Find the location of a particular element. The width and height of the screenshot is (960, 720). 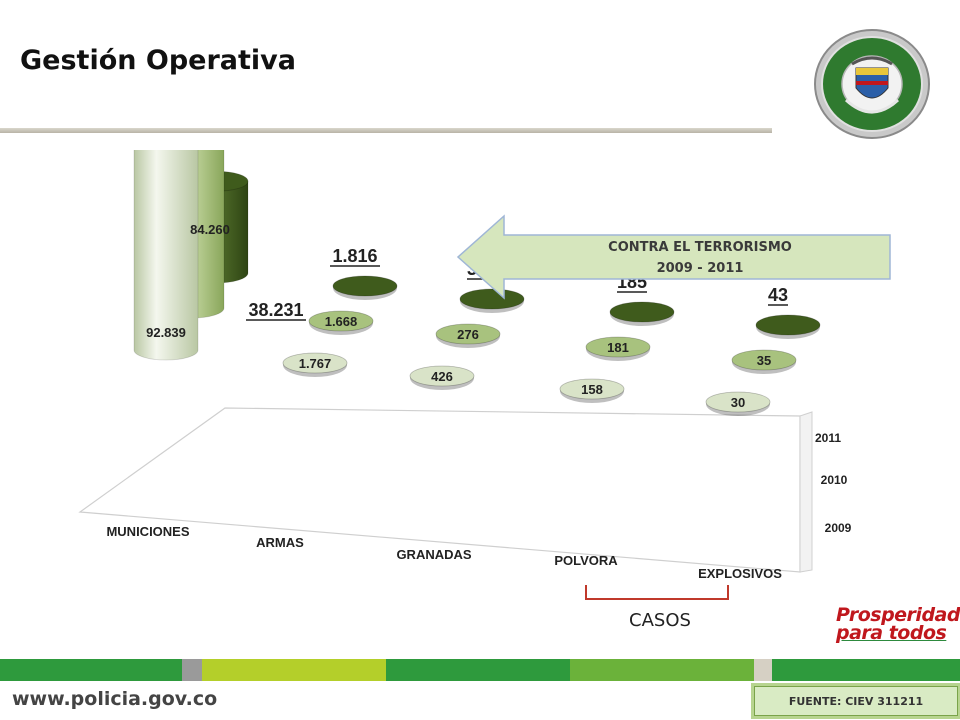

footer-color-strip is located at coordinates (480, 670).